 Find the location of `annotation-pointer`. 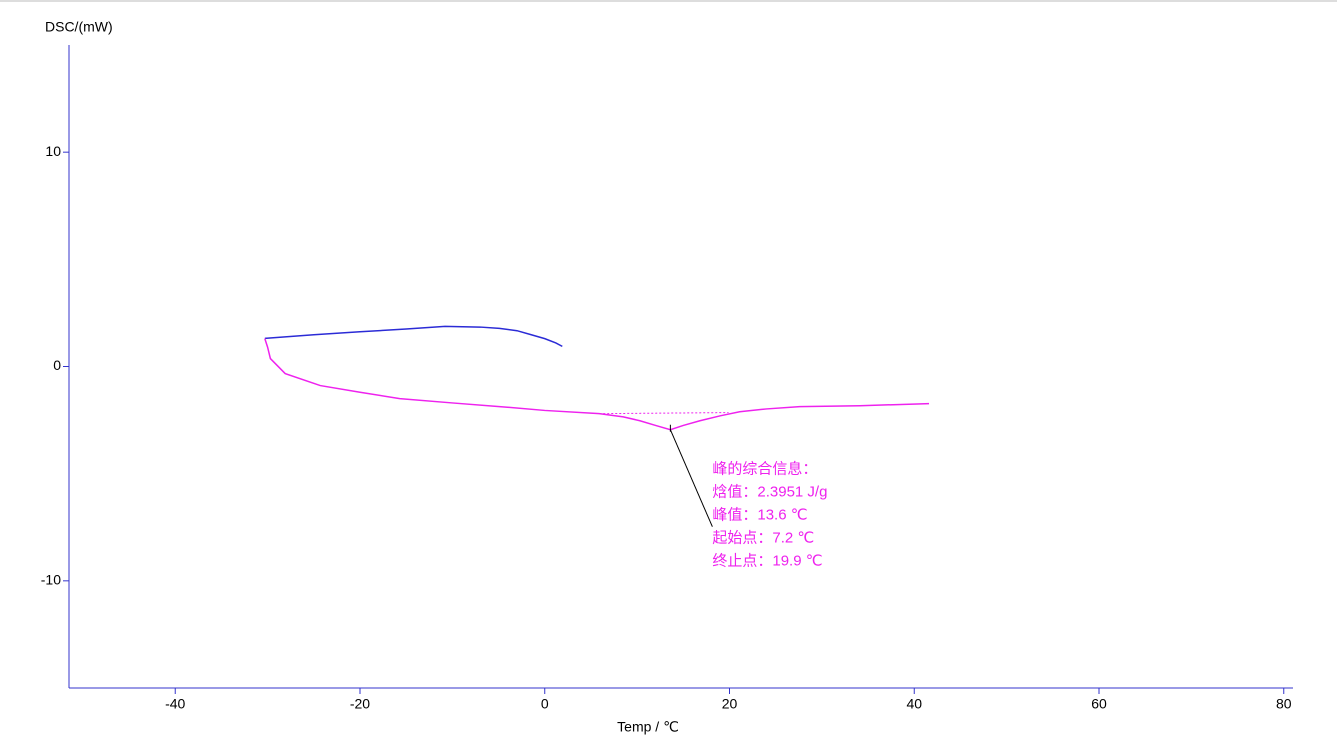

annotation-pointer is located at coordinates (691, 478).